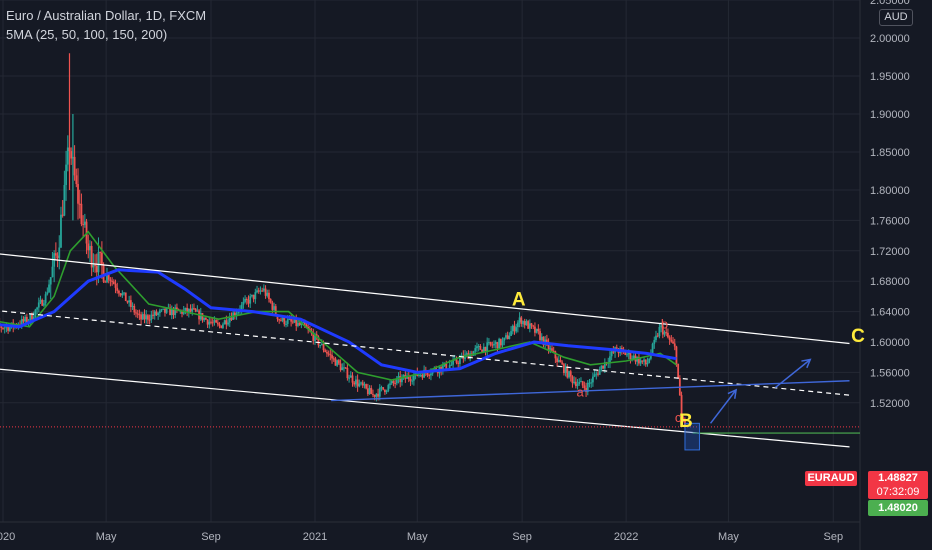 The width and height of the screenshot is (932, 550). Describe the element at coordinates (686, 421) in the screenshot. I see `wave-label-B: B` at that location.